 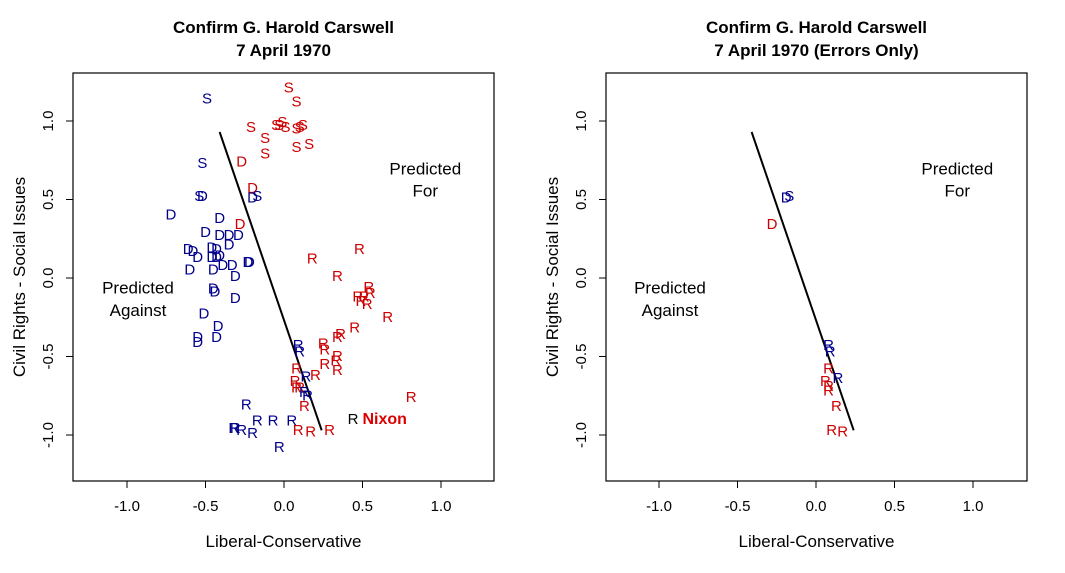 I want to click on chart-subtitle: 7 April 1970, so click(x=283, y=50).